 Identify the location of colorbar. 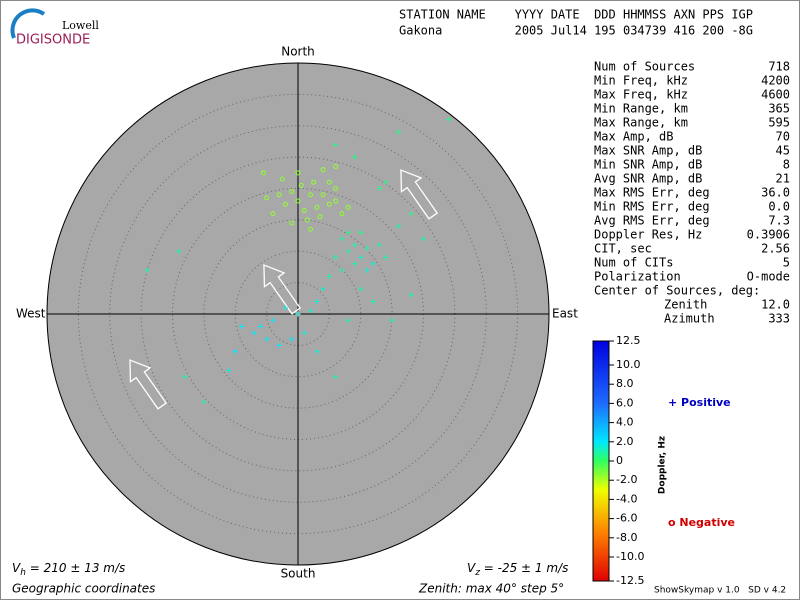
(601, 461).